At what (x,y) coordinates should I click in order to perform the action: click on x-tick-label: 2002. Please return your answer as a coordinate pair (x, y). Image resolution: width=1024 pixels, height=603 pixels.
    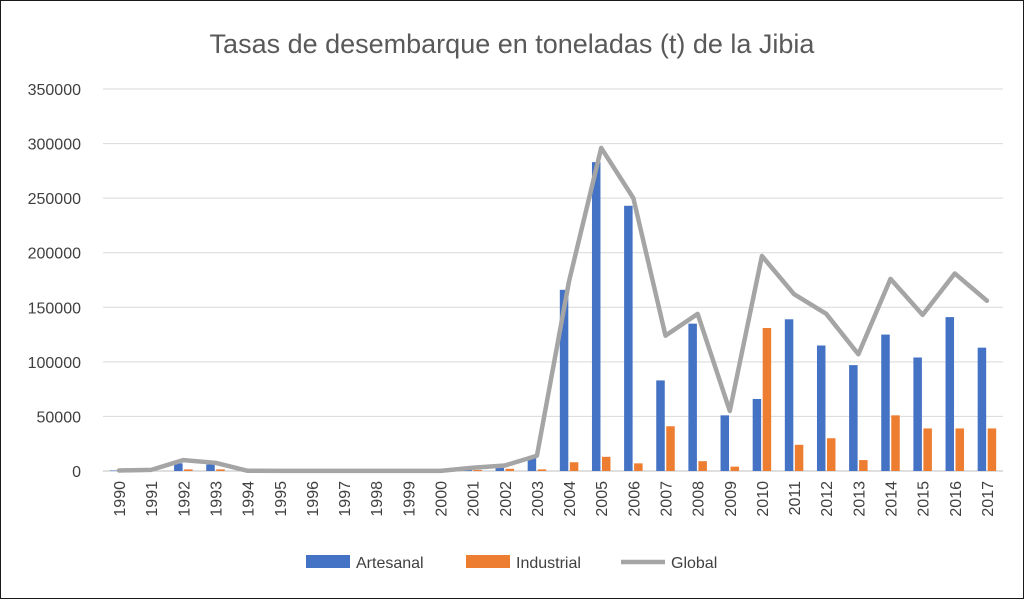
    Looking at the image, I should click on (506, 499).